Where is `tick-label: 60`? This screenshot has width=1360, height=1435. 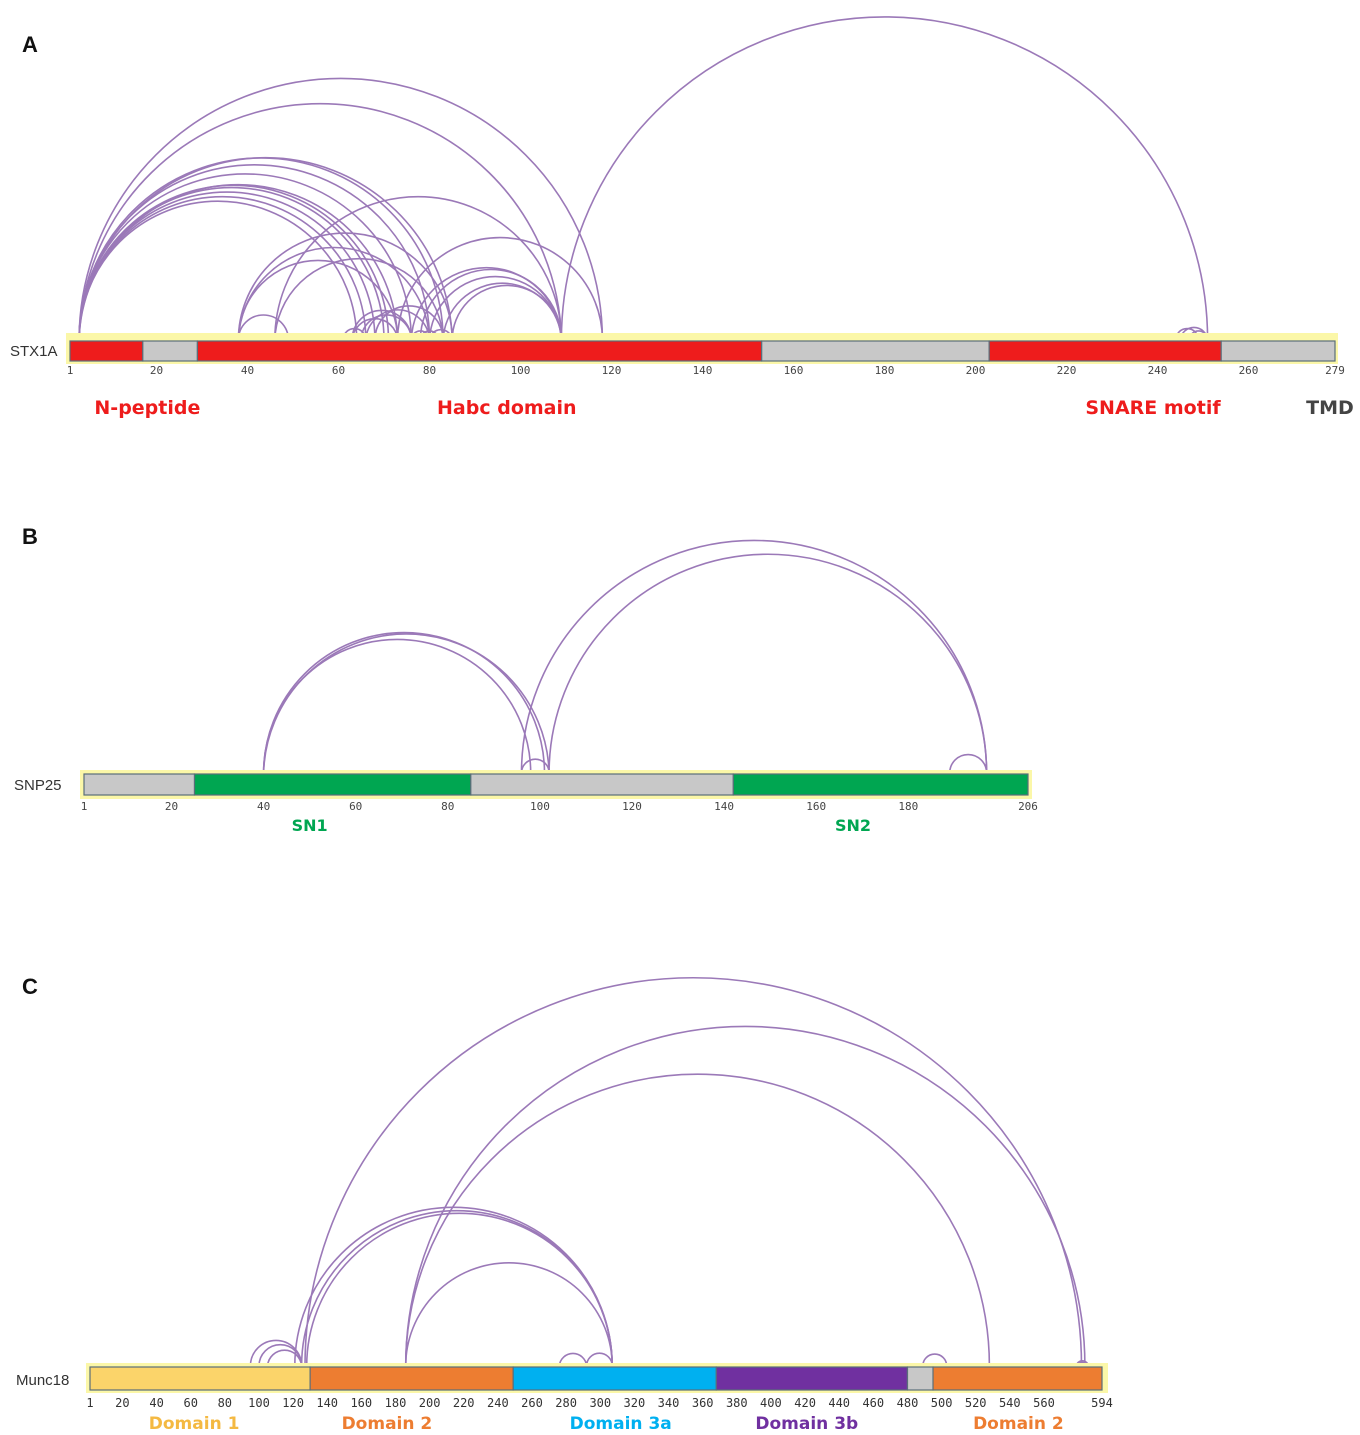
tick-label: 60 is located at coordinates (338, 370).